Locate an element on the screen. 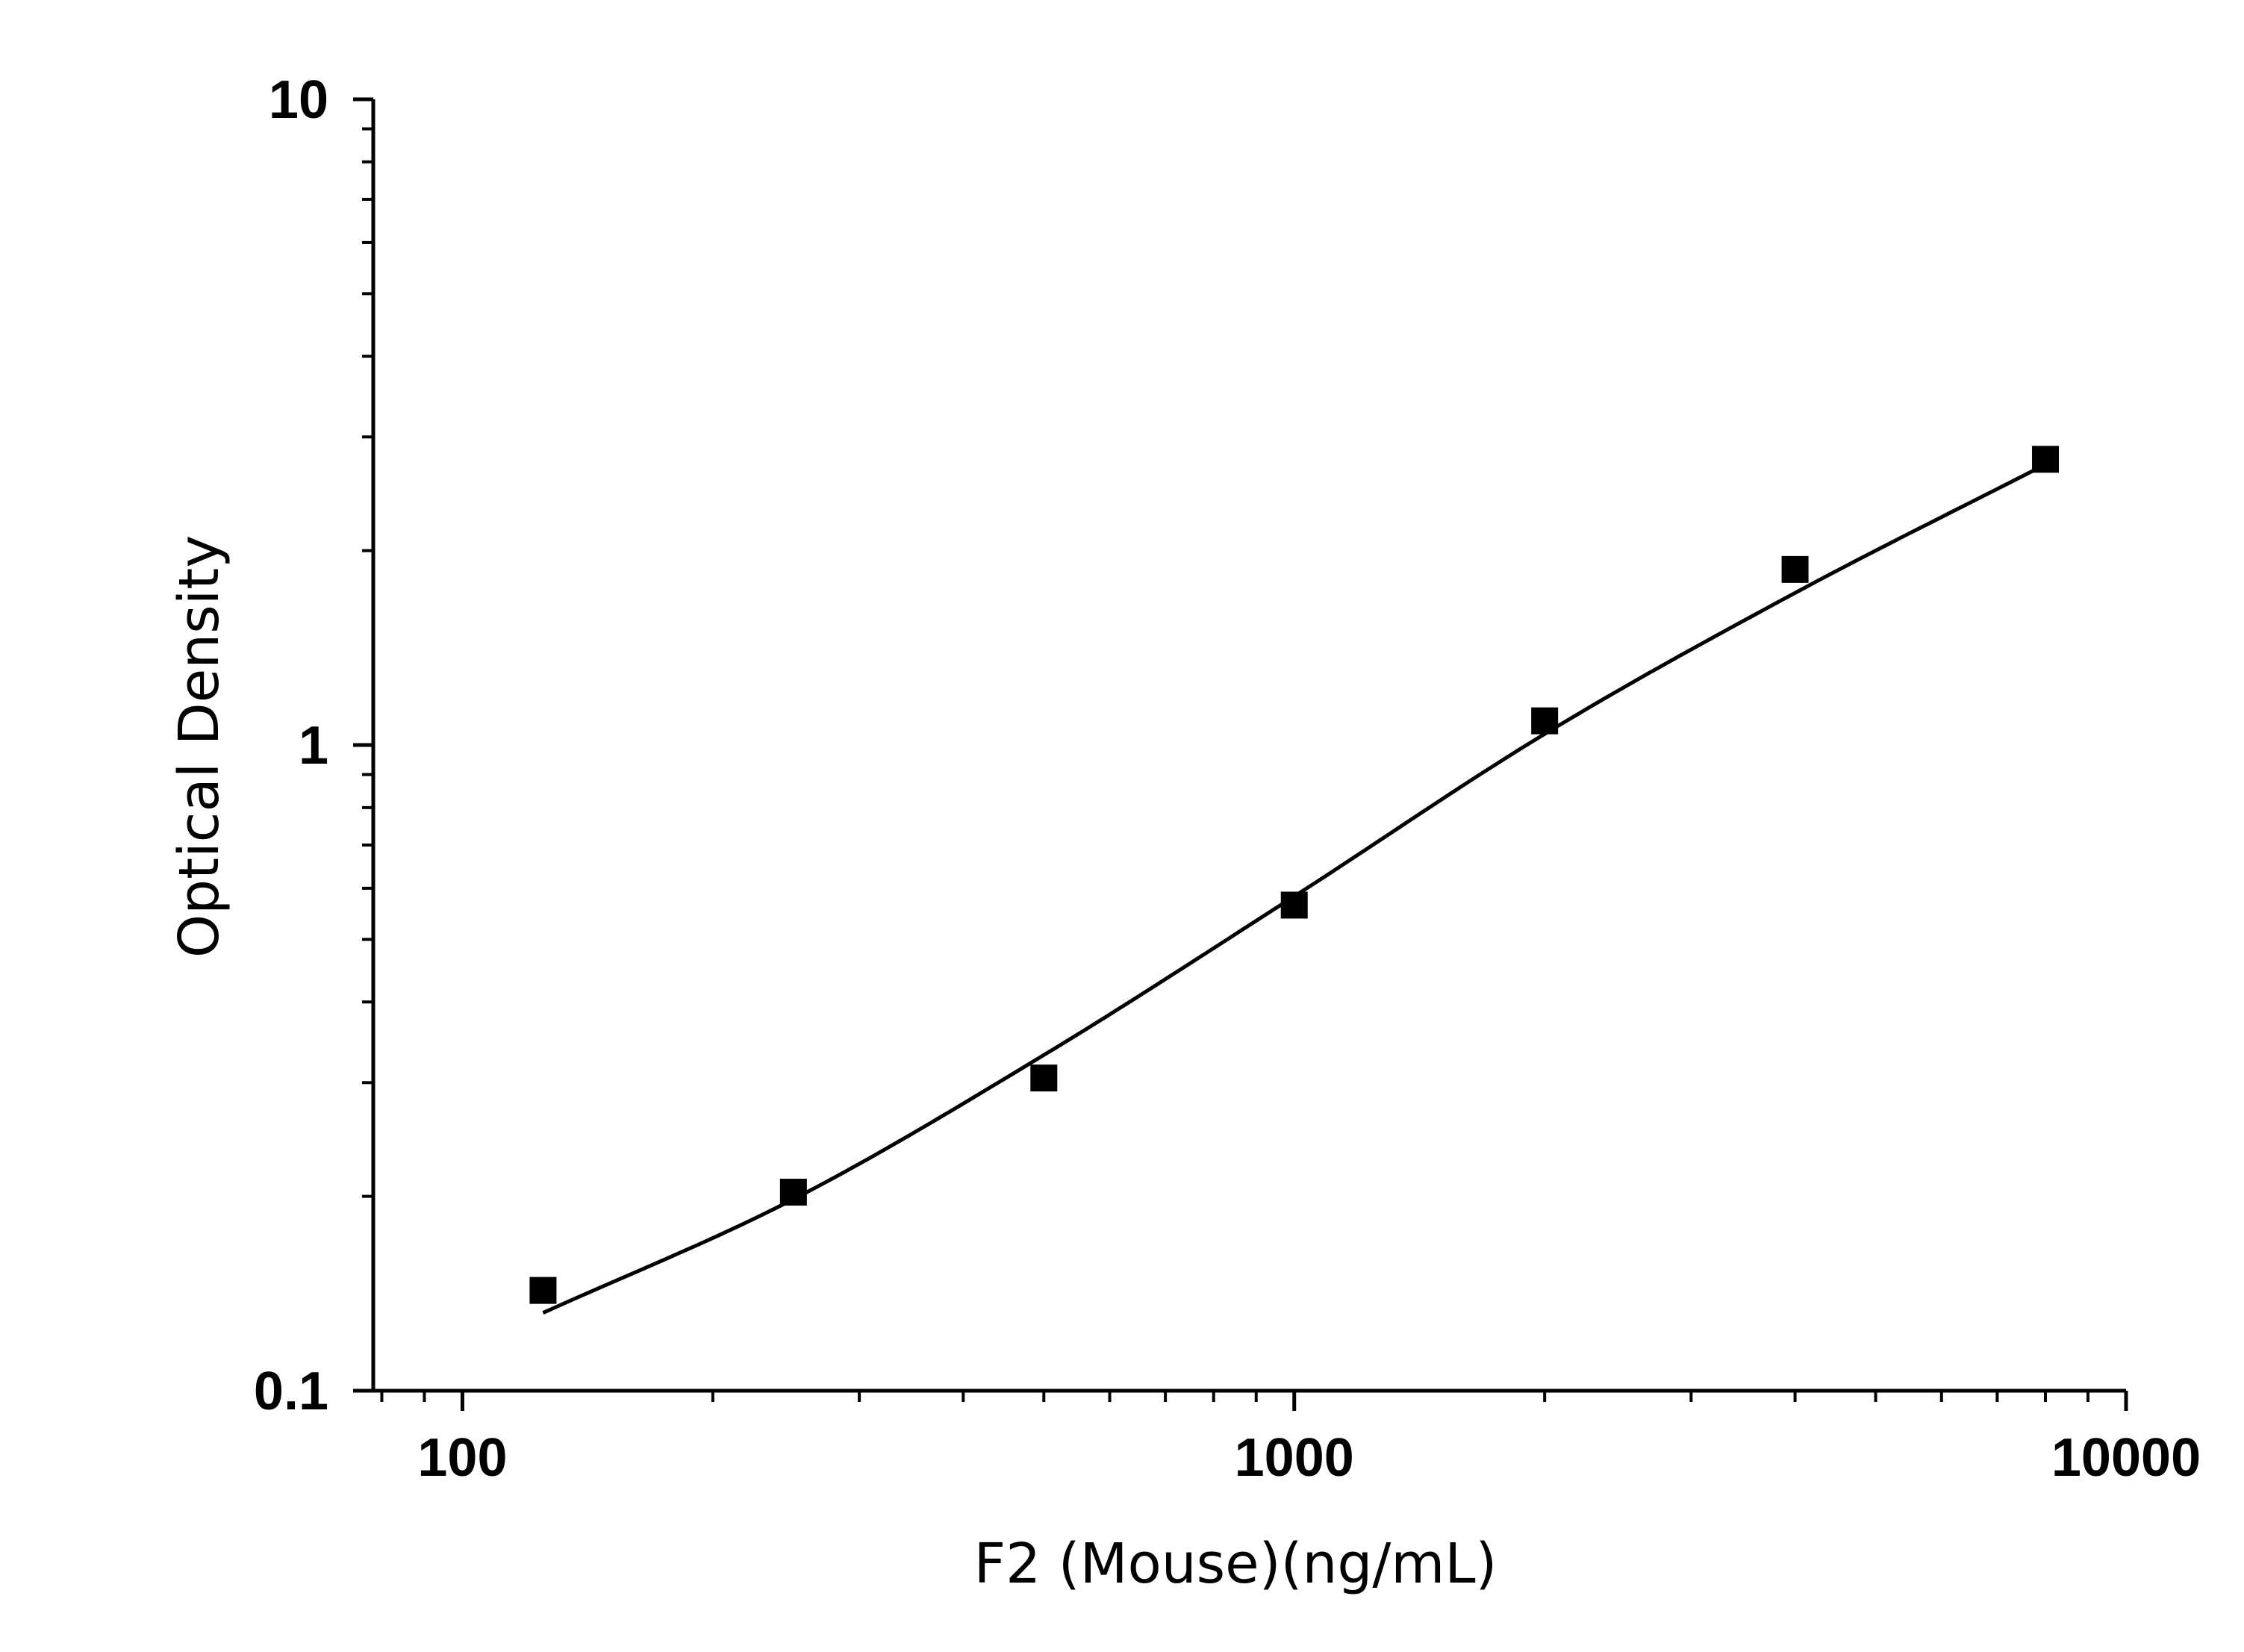  y-tick-label: 10 is located at coordinates (298, 100).